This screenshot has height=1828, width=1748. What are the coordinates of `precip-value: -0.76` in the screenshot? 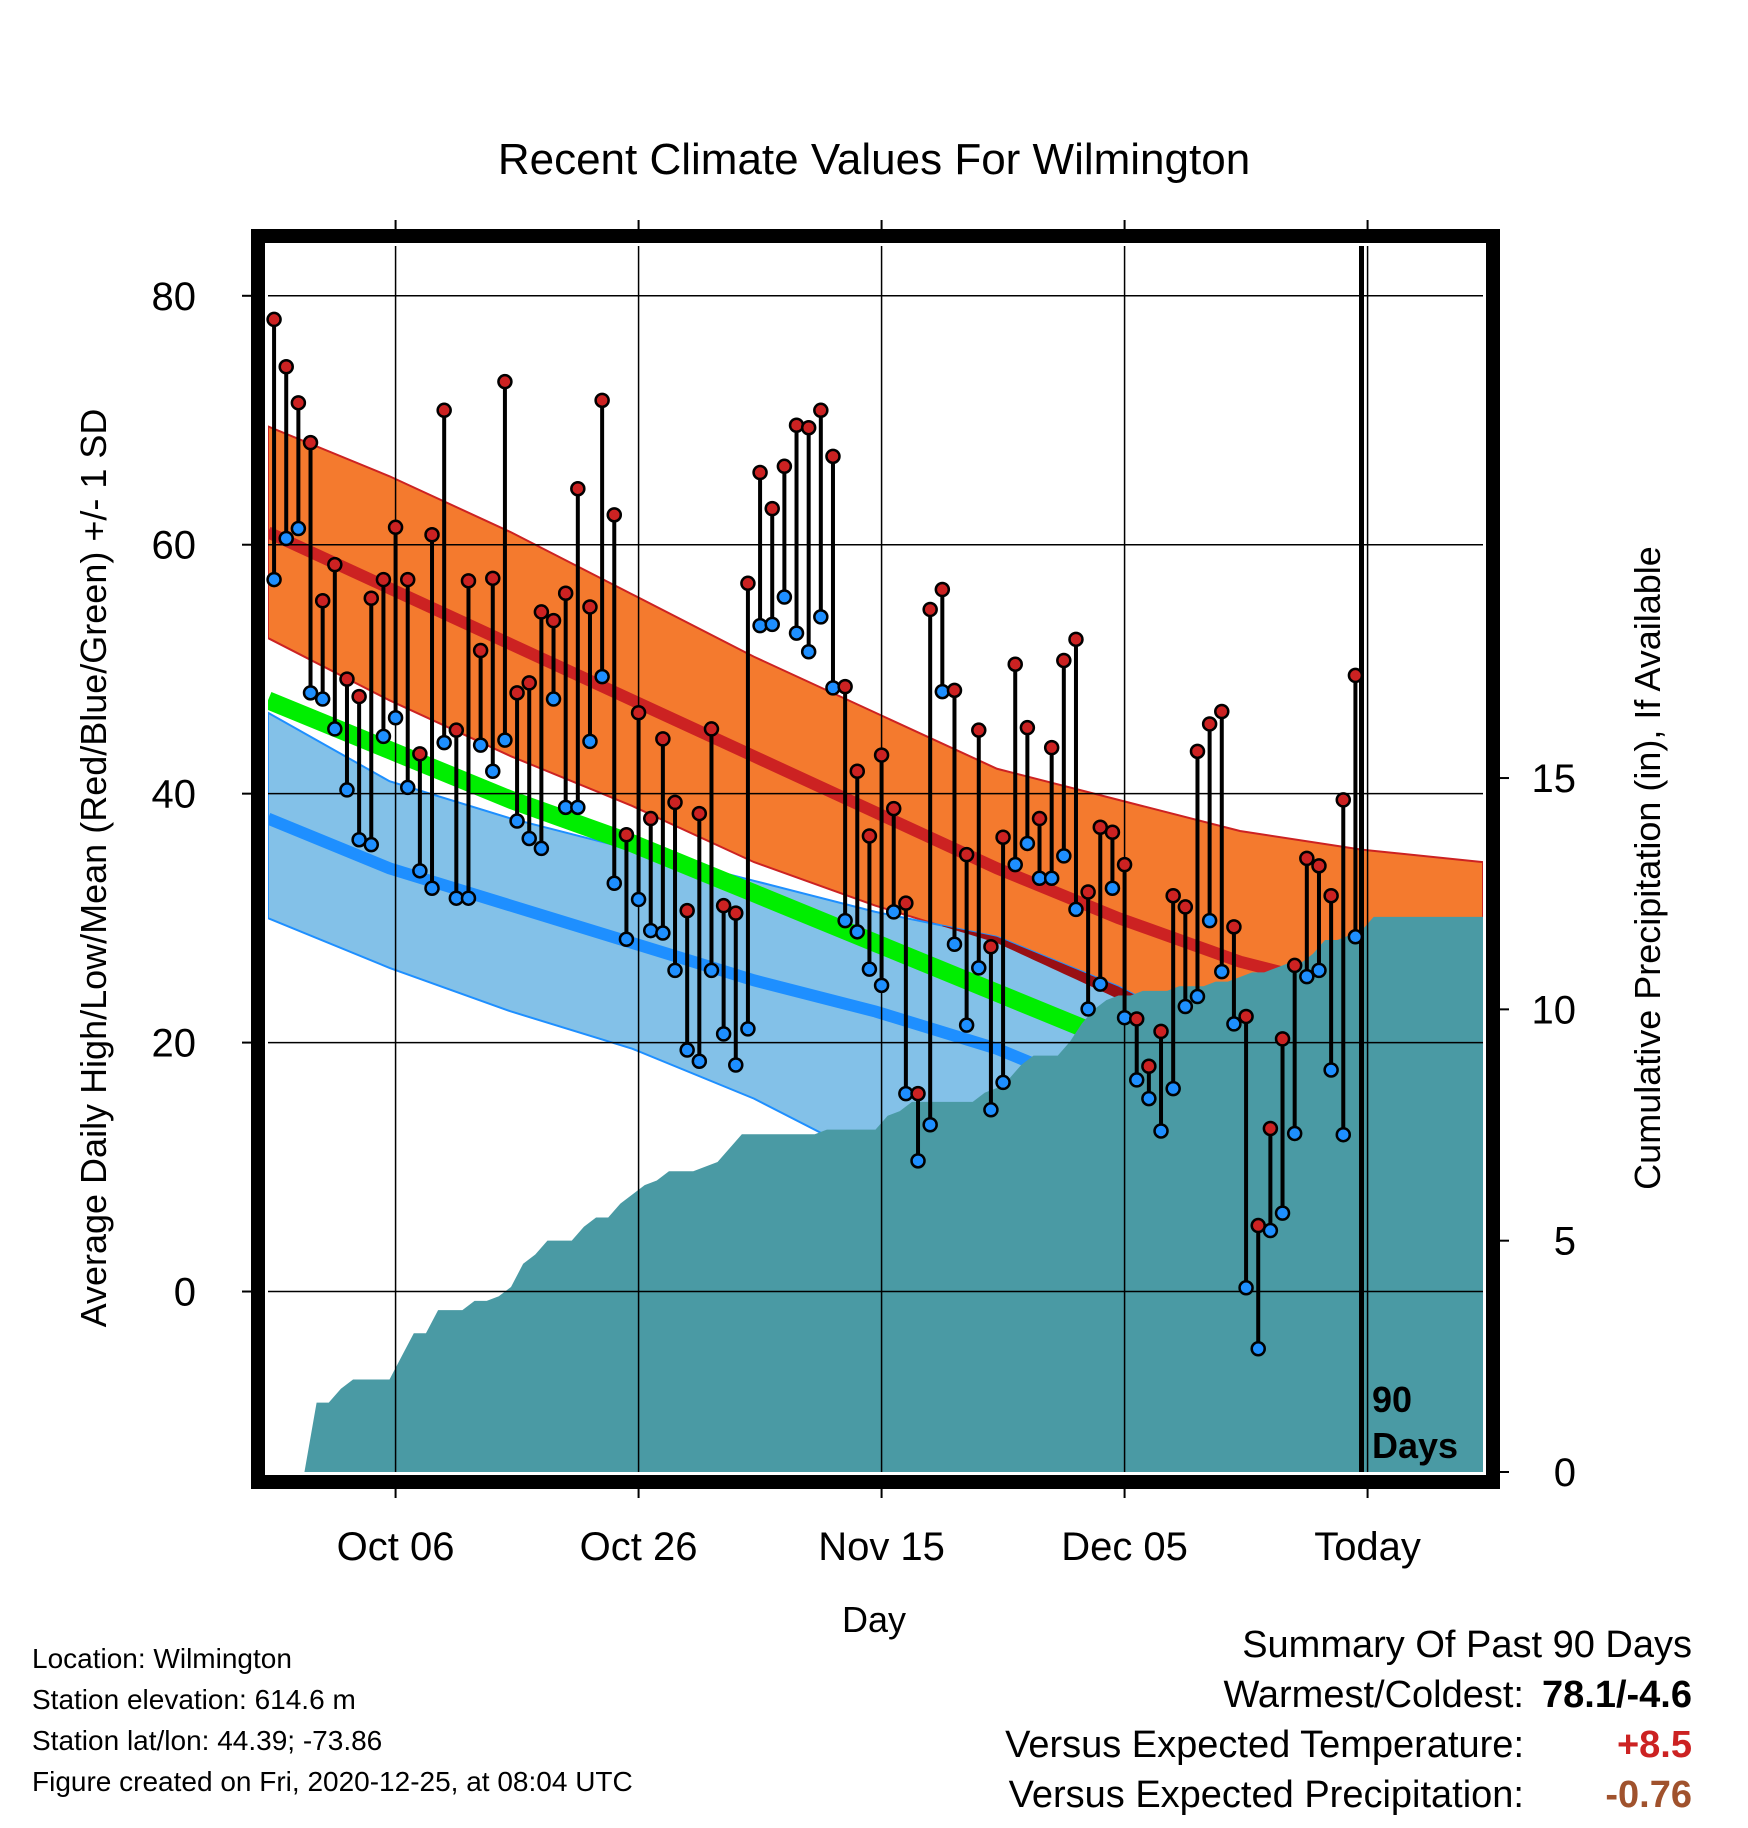 It's located at (1648, 1795).